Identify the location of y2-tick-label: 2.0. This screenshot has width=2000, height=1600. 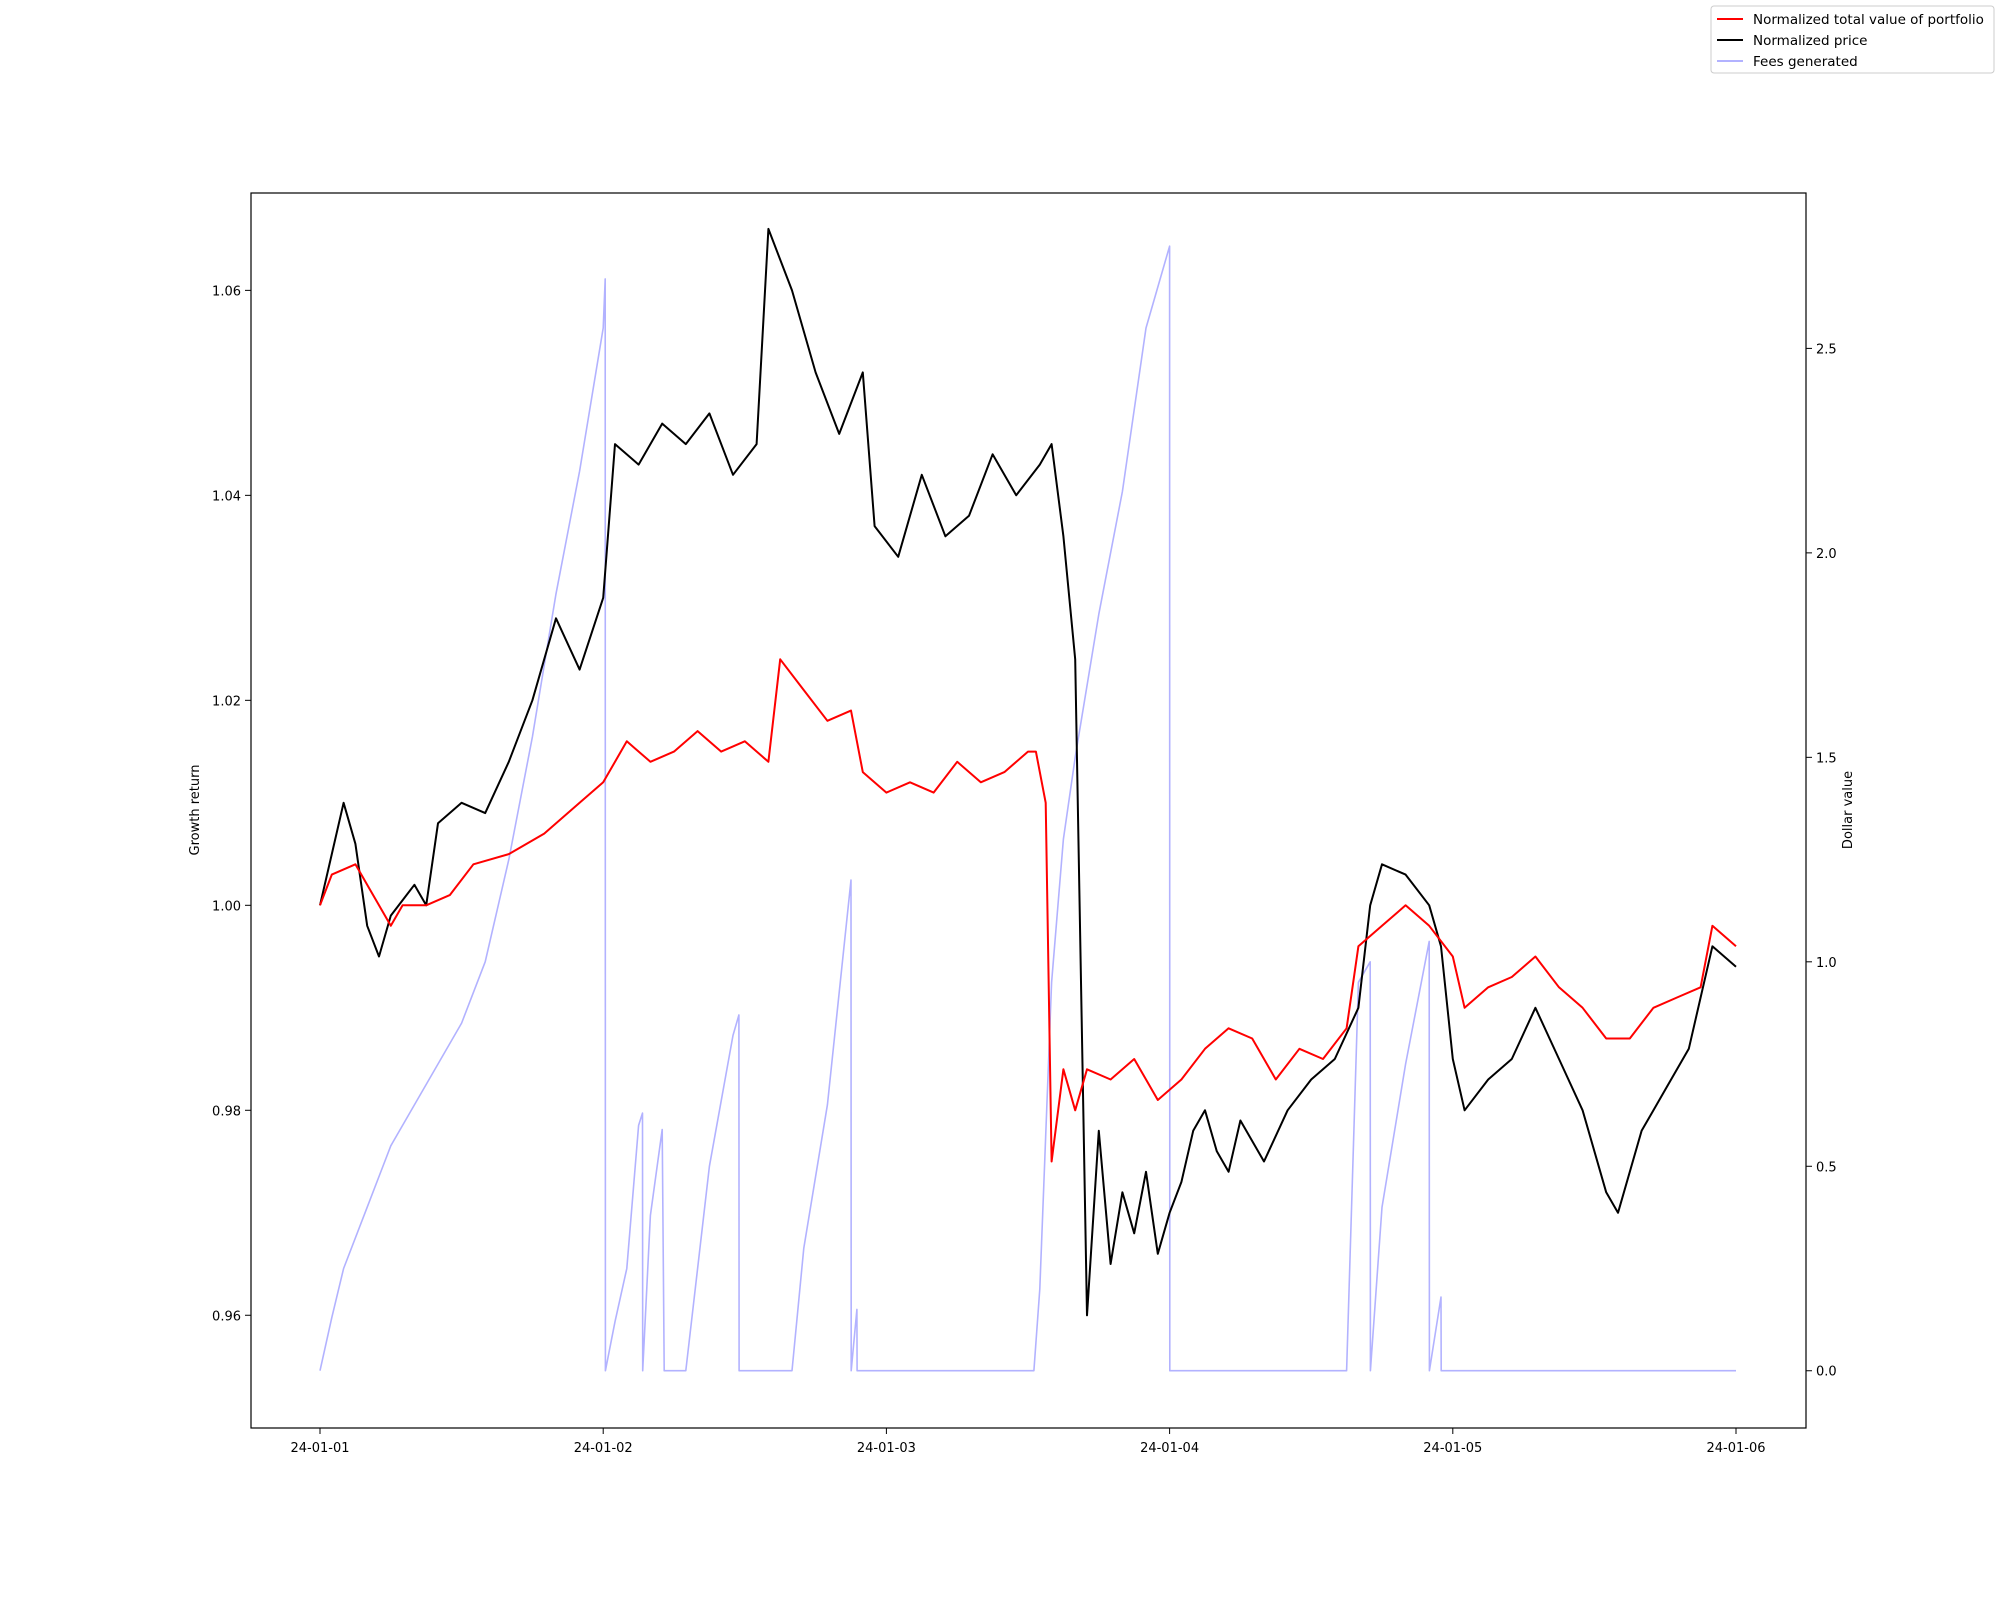
(1826, 554).